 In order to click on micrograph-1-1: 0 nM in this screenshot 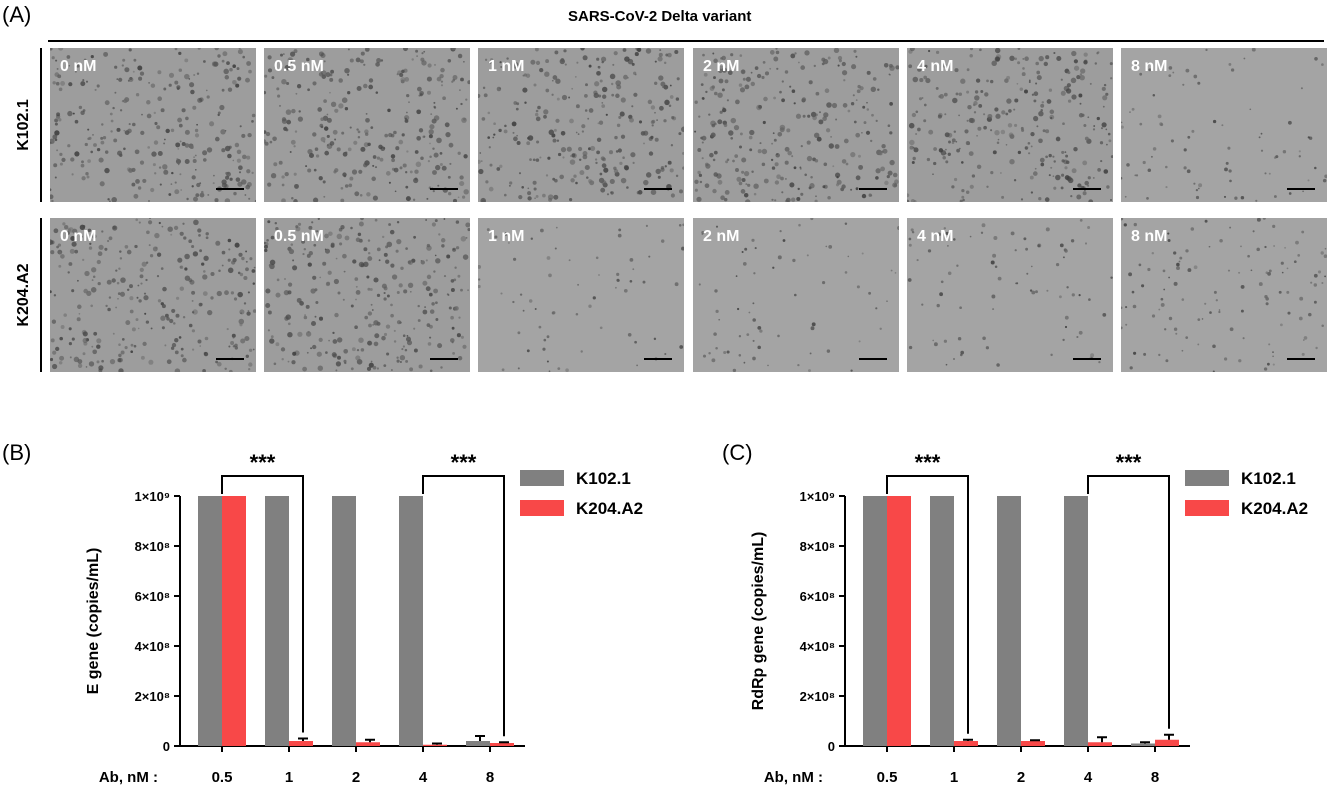, I will do `click(153, 125)`.